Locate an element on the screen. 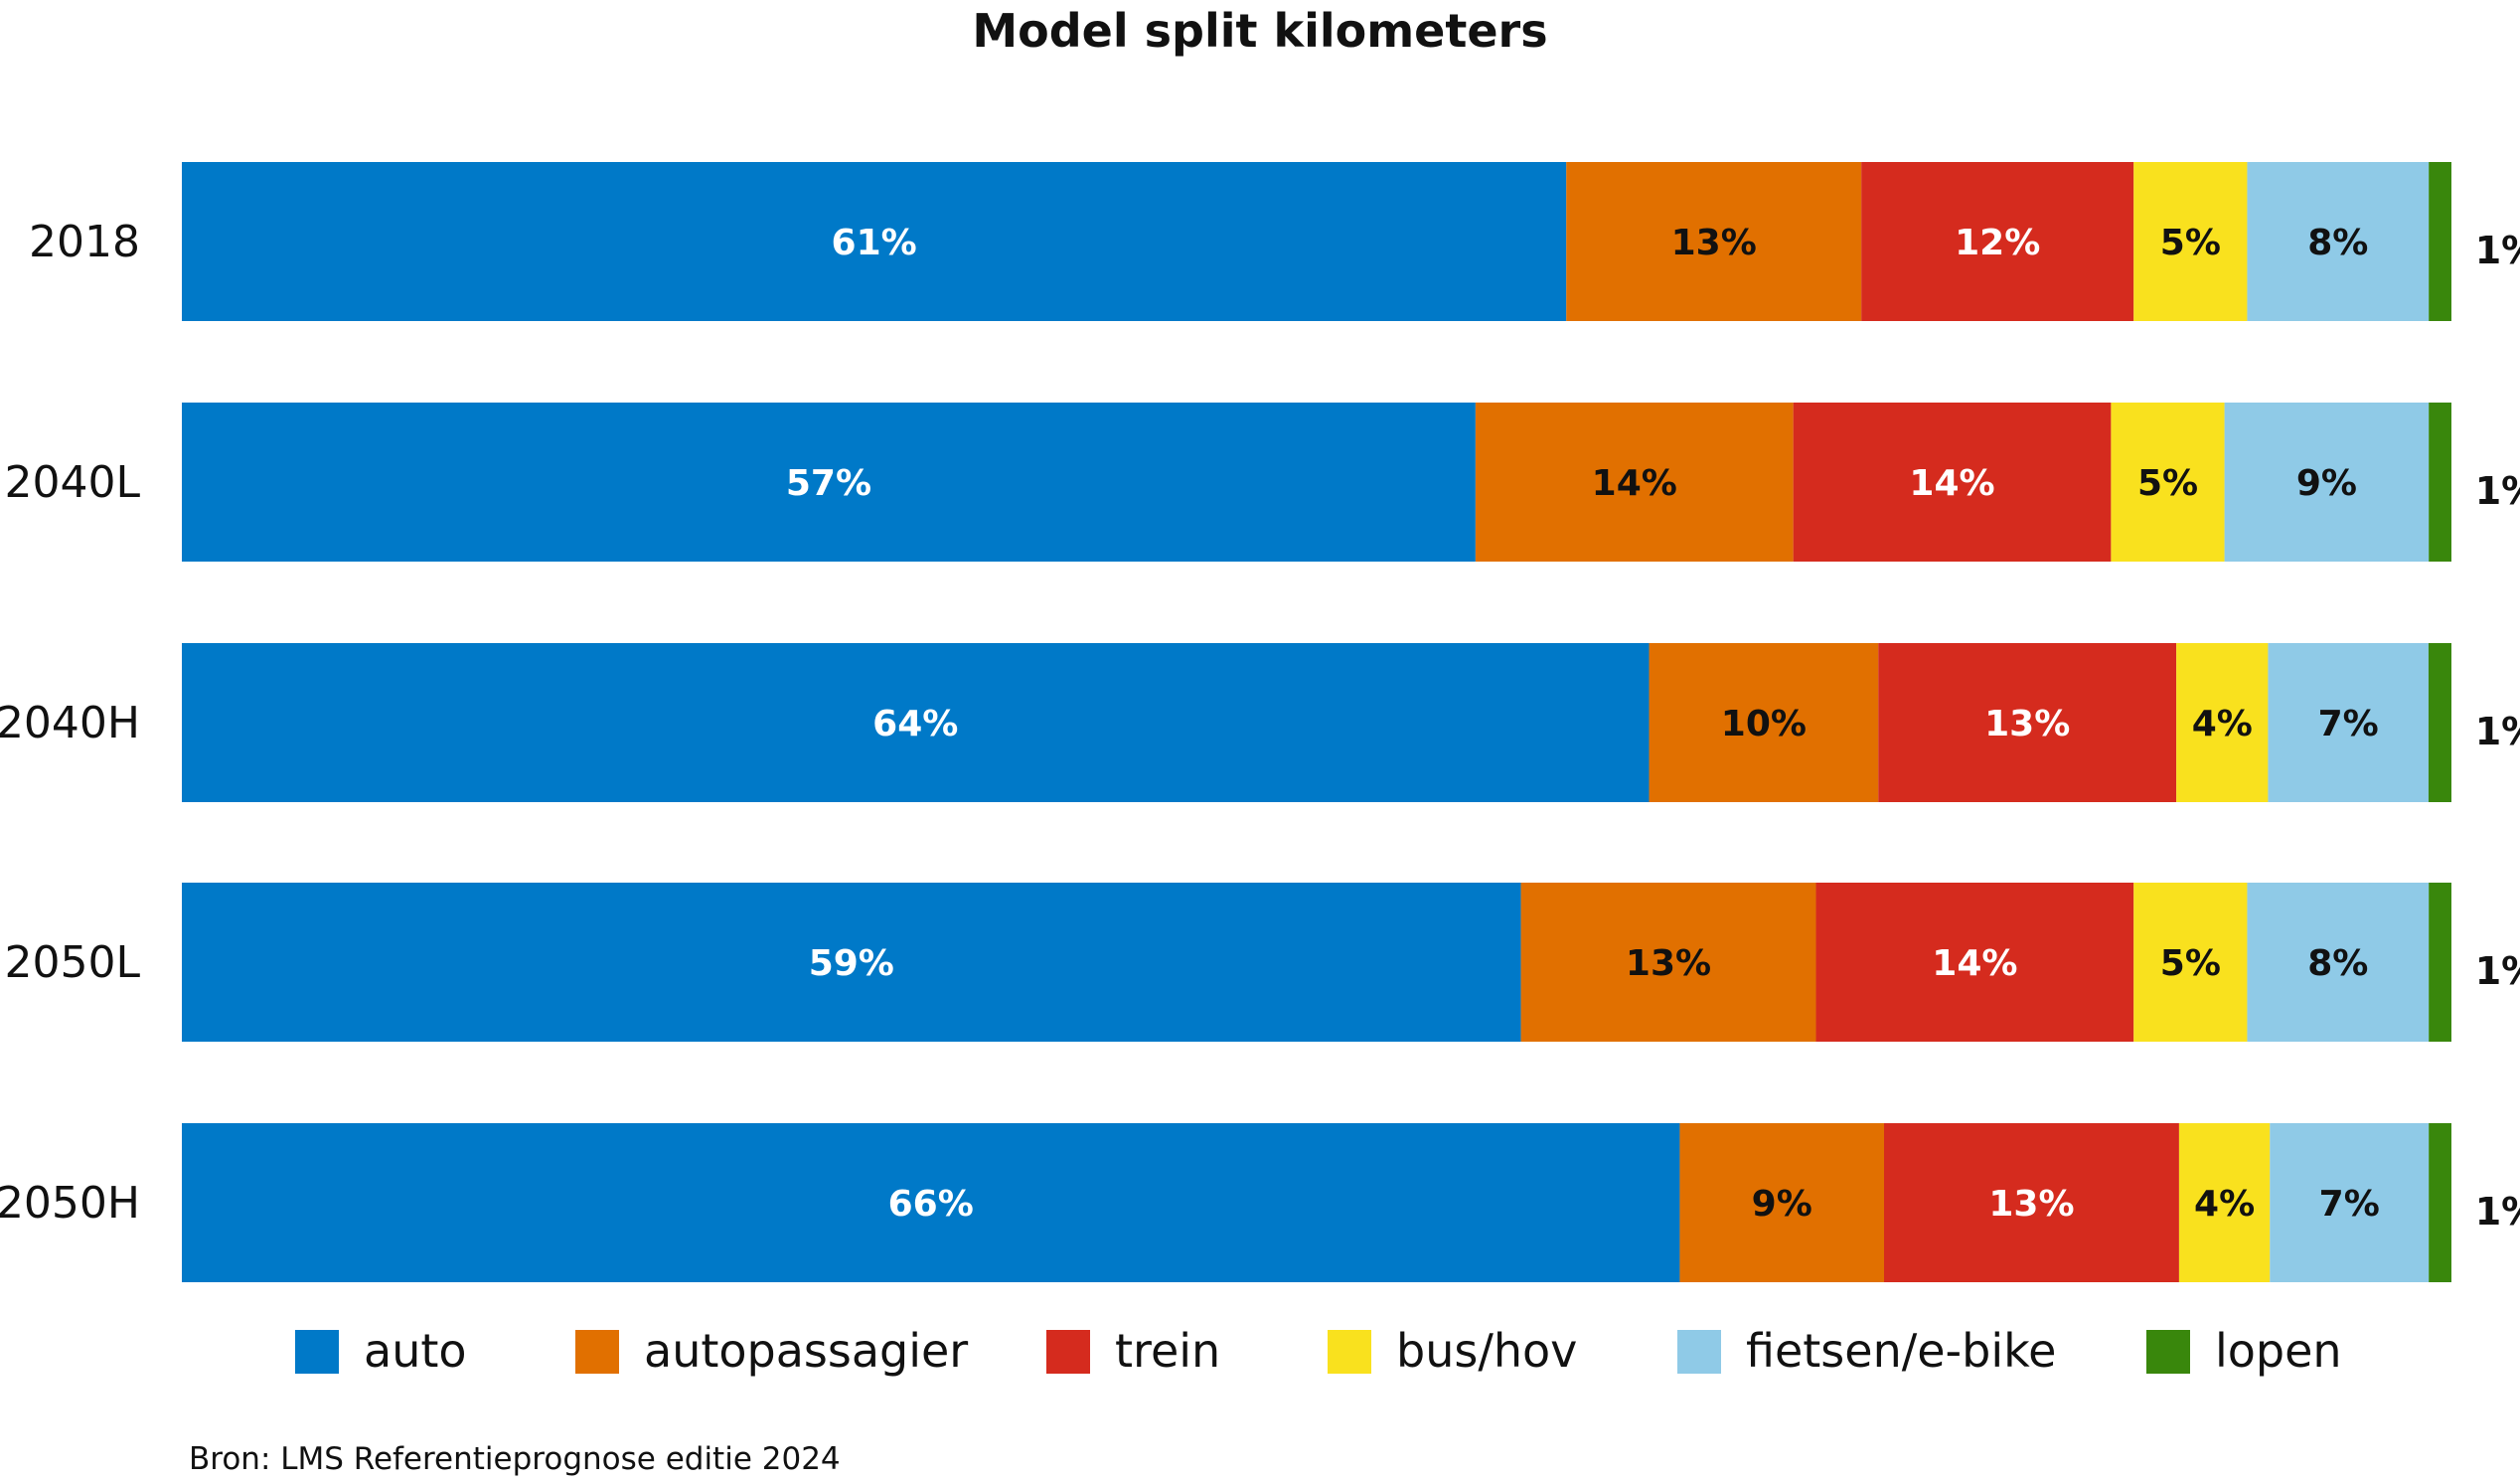 The image size is (2520, 1483). bar-segment-auto-2050l is located at coordinates (851, 963).